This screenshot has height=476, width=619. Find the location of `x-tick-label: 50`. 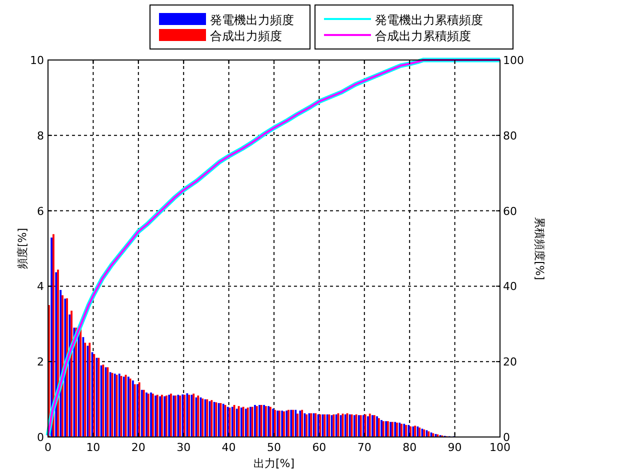

x-tick-label: 50 is located at coordinates (274, 447).